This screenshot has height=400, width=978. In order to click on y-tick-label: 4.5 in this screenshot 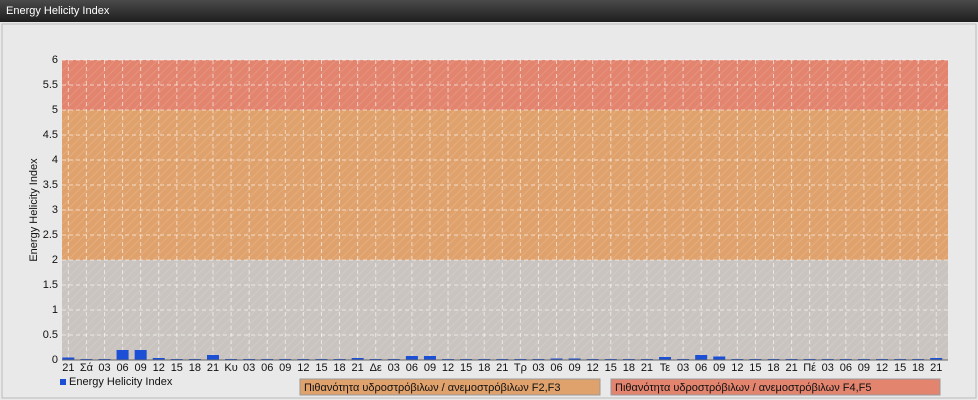, I will do `click(50, 135)`.